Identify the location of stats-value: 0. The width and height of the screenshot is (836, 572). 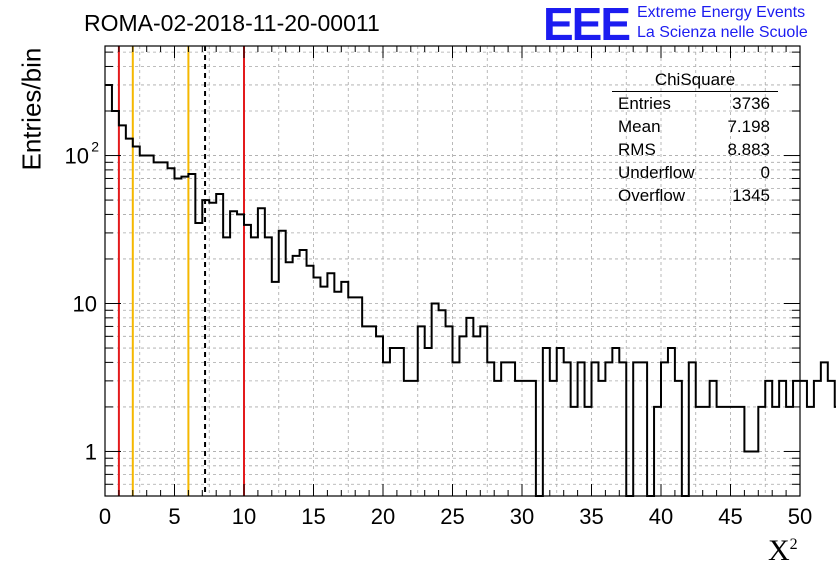
(765, 172).